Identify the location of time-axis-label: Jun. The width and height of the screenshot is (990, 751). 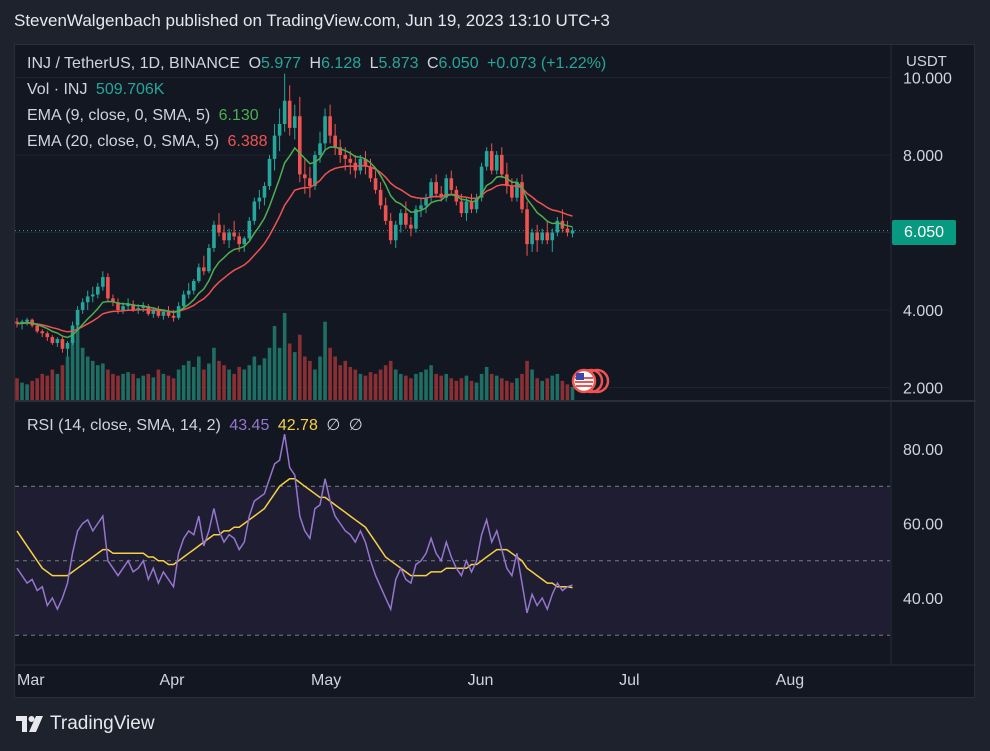
(481, 680).